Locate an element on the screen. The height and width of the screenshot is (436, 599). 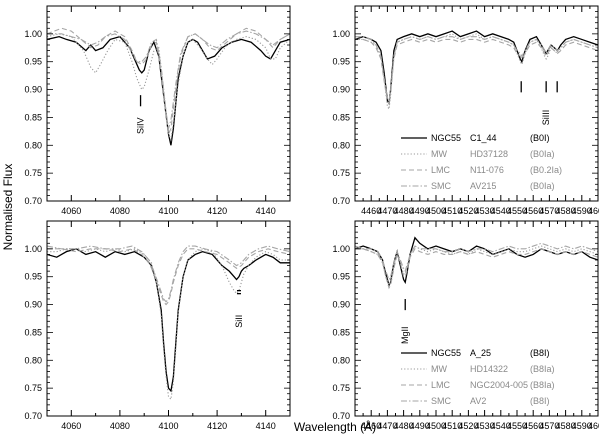
legend-sample: MW is located at coordinates (439, 154).